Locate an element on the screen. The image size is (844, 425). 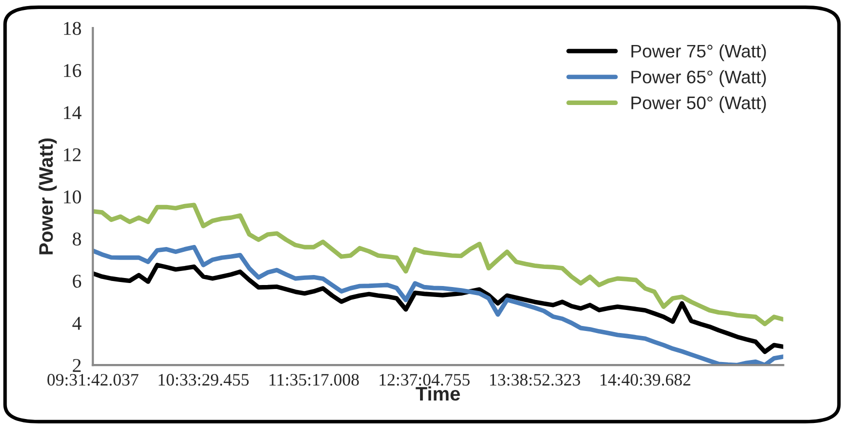
y-tick-label: 16 is located at coordinates (73, 71).